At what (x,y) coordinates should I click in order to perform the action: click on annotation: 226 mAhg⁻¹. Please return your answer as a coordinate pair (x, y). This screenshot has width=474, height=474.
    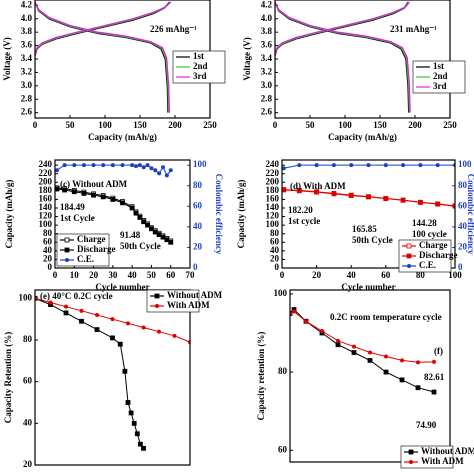
    Looking at the image, I should click on (173, 29).